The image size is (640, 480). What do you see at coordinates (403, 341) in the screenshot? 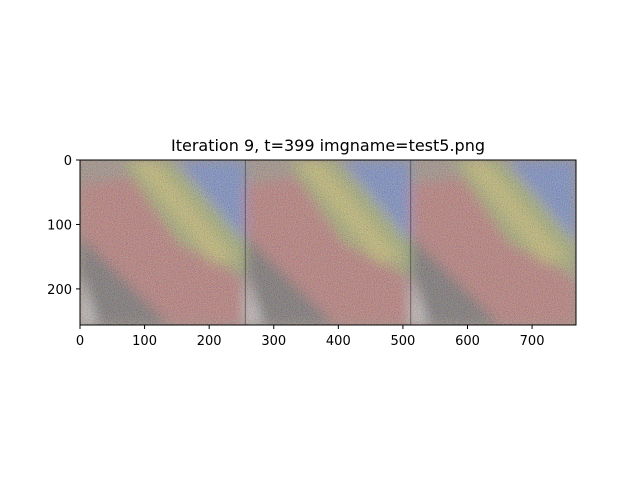
I see `x-tick-label: 500` at bounding box center [403, 341].